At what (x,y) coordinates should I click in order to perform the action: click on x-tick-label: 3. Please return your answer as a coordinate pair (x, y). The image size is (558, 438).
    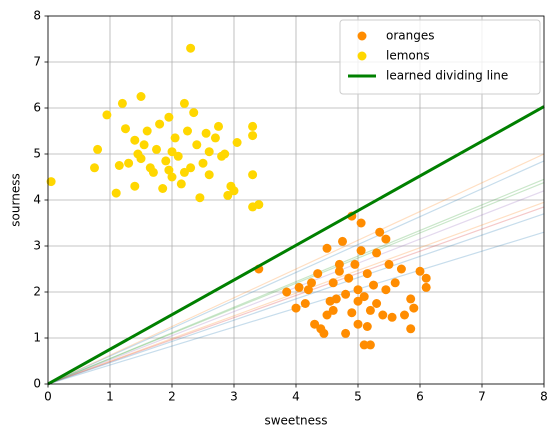
    Looking at the image, I should click on (234, 397).